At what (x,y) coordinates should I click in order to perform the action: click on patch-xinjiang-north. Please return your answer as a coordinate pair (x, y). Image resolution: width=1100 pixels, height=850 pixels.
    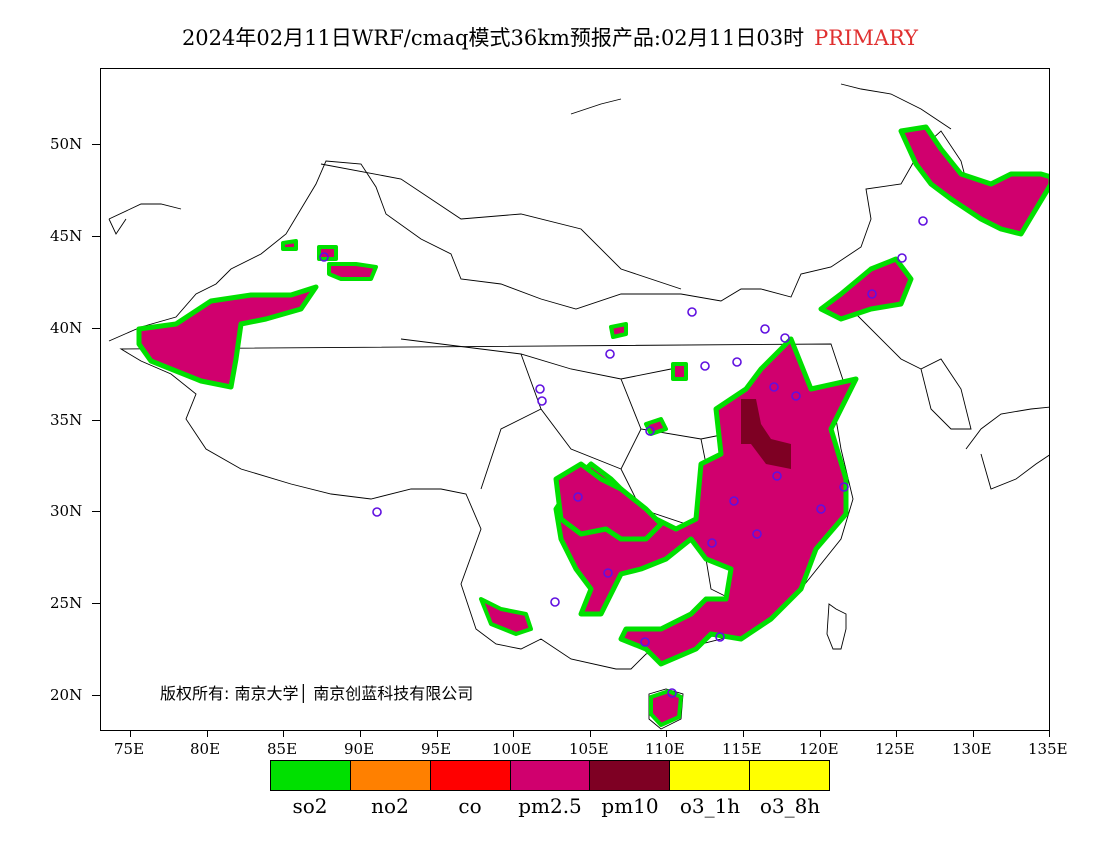
    Looking at the image, I should click on (352, 271).